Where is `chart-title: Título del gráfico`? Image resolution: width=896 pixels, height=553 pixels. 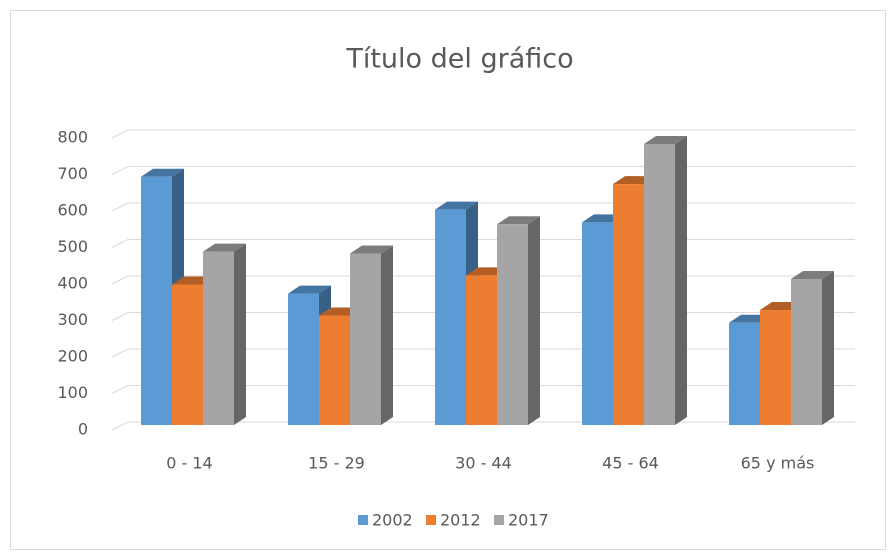 chart-title: Título del gráfico is located at coordinates (459, 59).